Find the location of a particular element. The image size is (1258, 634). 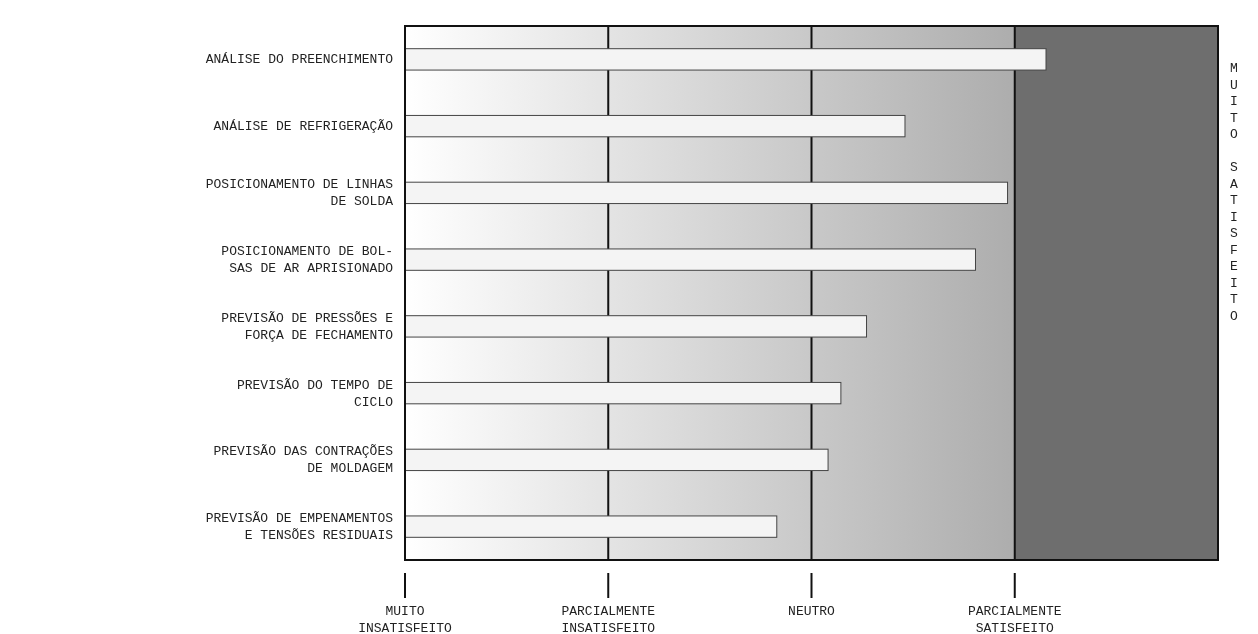

text: MUITO INSATISFEITO is located at coordinates (405, 619).